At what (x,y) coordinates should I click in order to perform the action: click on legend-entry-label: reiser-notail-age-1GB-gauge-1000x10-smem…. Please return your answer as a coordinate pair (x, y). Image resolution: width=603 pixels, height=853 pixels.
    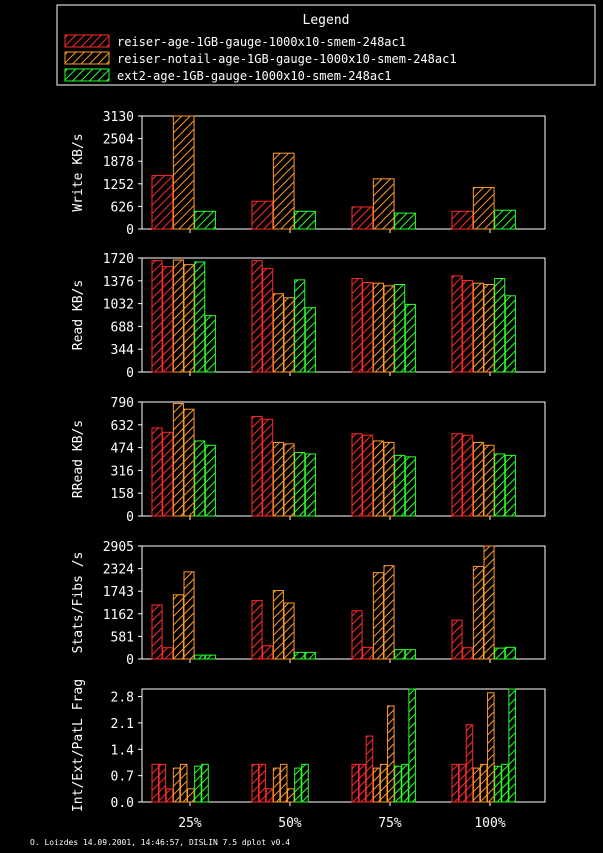
    Looking at the image, I should click on (287, 59).